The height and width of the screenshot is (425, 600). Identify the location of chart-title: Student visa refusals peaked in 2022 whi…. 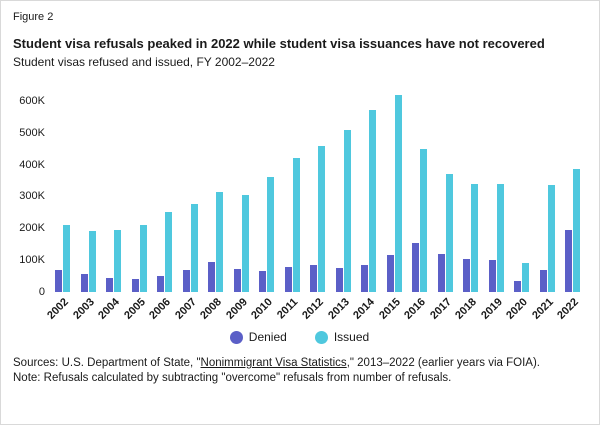
(279, 43).